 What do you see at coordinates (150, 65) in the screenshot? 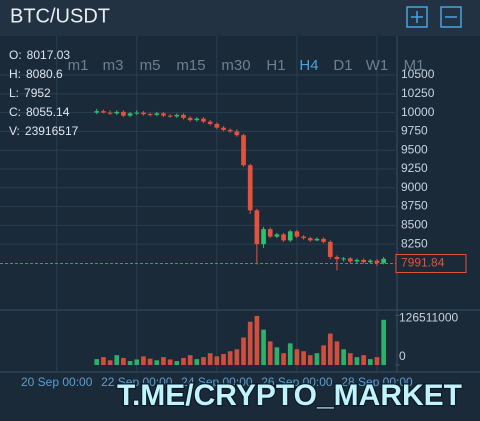
I see `timeframe-tab: m5` at bounding box center [150, 65].